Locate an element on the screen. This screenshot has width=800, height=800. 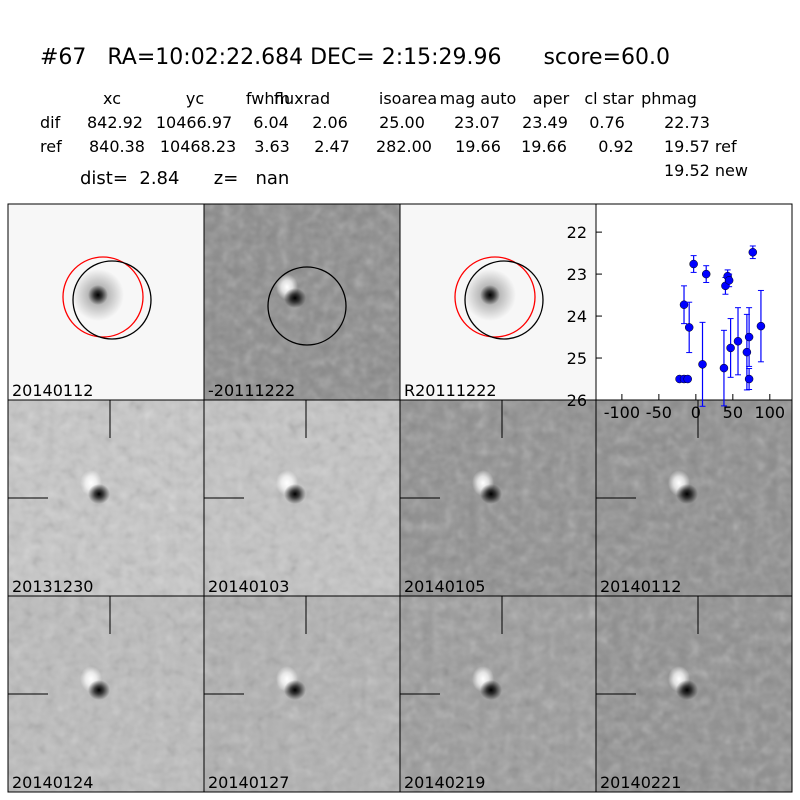
cell: 10466.97 is located at coordinates (194, 122).